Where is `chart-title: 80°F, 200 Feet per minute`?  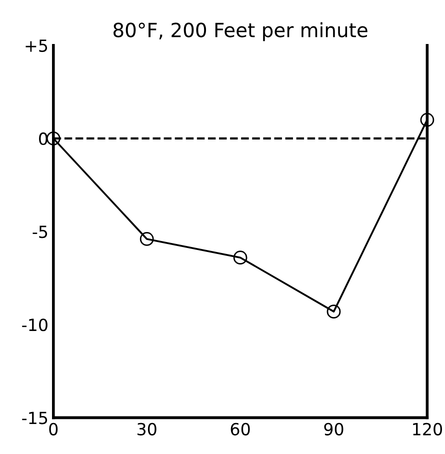 chart-title: 80°F, 200 Feet per minute is located at coordinates (241, 32).